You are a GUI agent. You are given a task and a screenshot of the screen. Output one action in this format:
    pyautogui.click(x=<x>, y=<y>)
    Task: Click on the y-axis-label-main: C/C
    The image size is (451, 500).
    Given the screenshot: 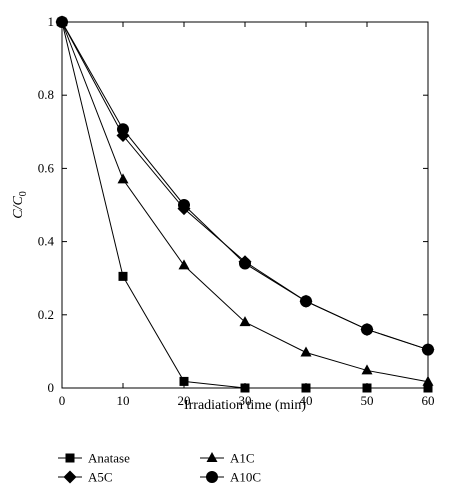 What is the action you would take?
    pyautogui.click(x=18, y=207)
    